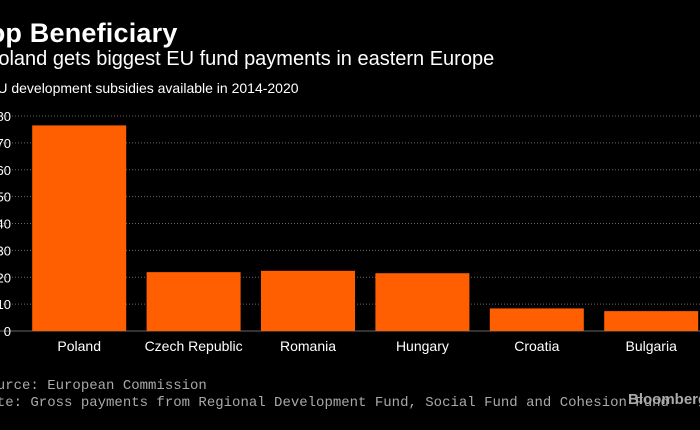 This screenshot has width=700, height=430. I want to click on category-label: Czech Republic, so click(194, 346).